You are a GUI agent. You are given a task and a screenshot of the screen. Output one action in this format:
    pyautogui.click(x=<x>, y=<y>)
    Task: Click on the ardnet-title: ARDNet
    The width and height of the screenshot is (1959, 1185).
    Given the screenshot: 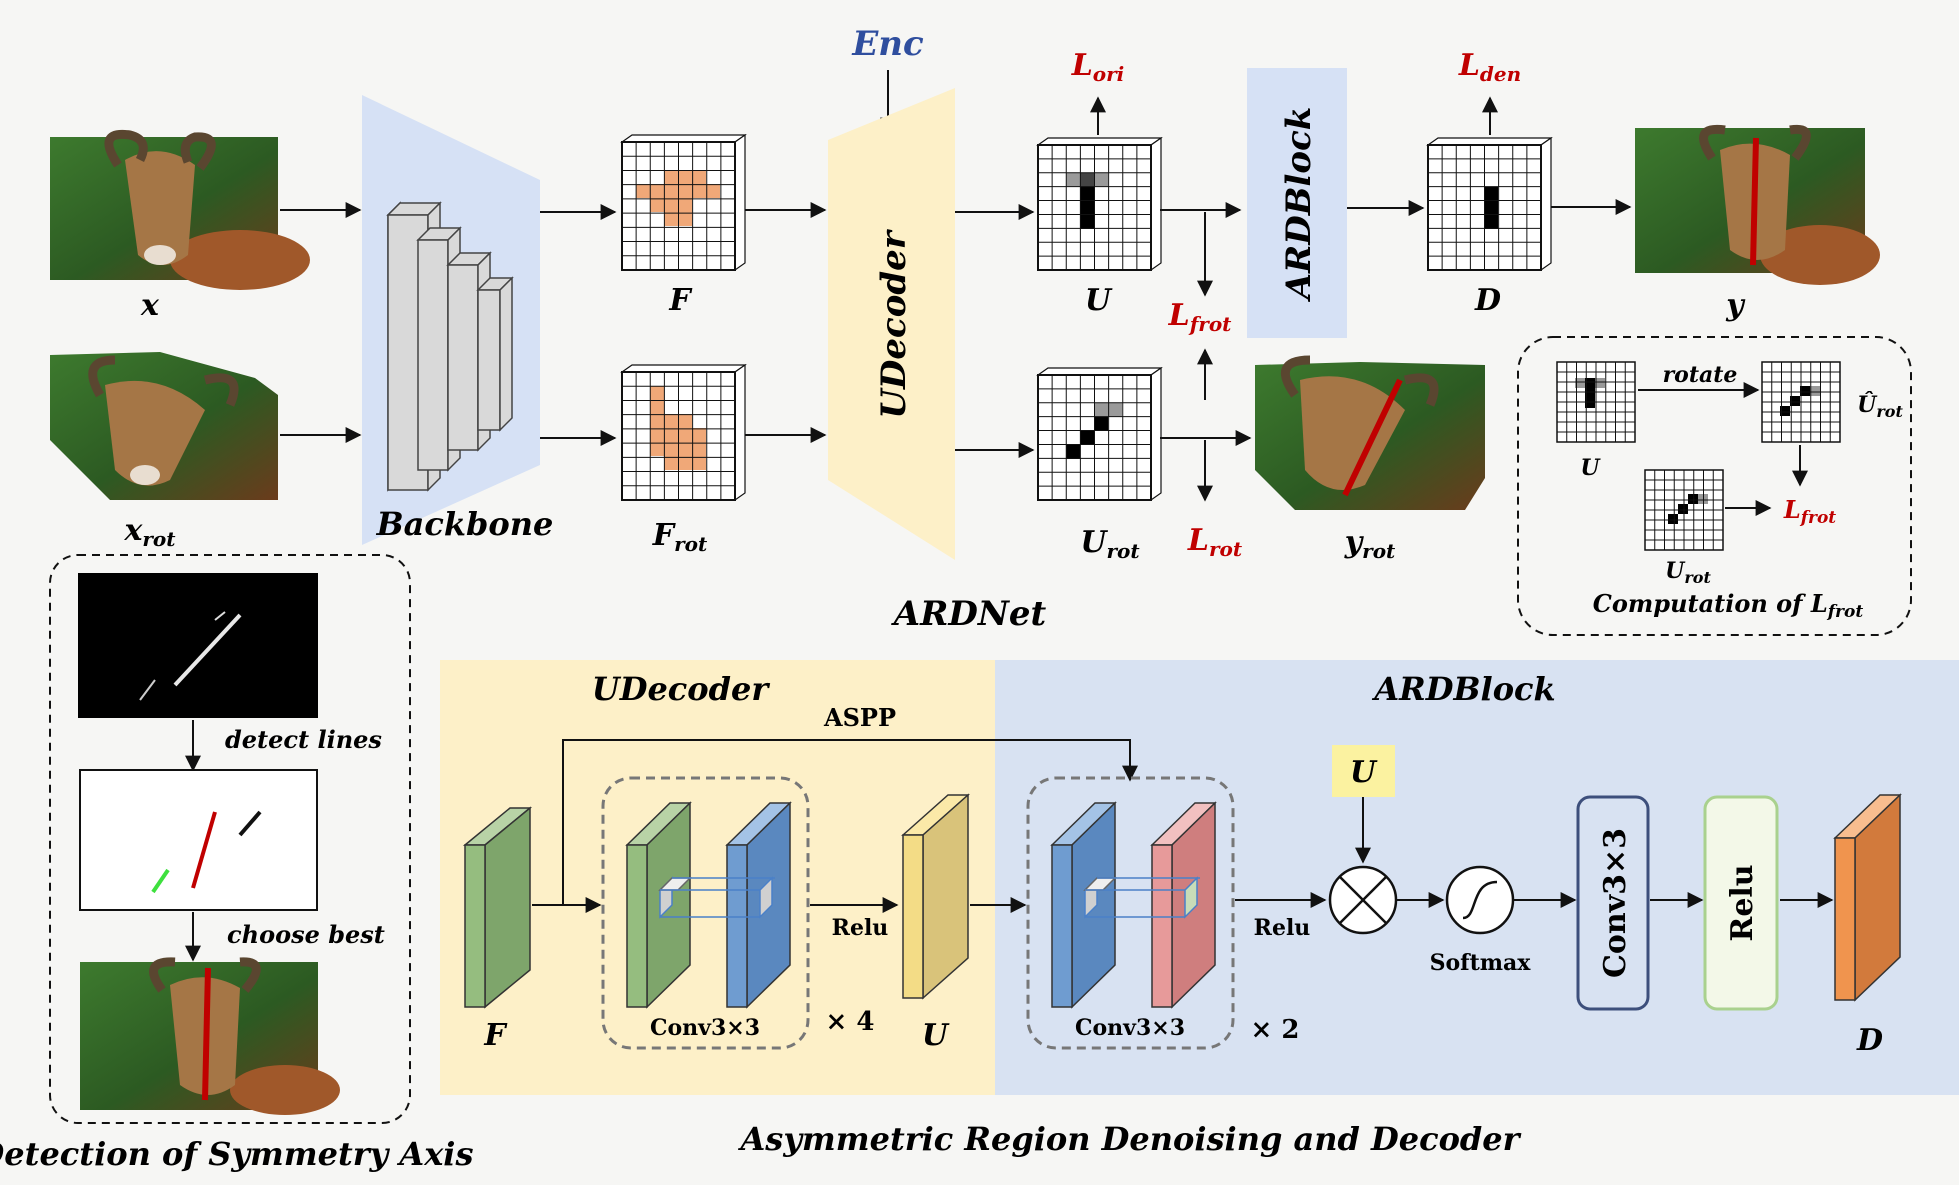 What is the action you would take?
    pyautogui.click(x=969, y=614)
    